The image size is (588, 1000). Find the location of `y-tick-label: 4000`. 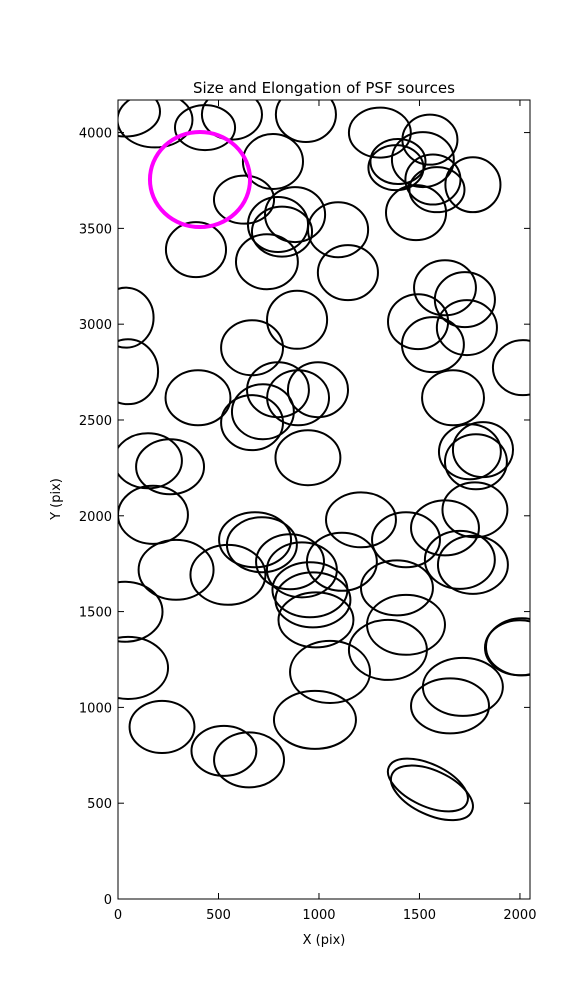

y-tick-label: 4000 is located at coordinates (95, 134).